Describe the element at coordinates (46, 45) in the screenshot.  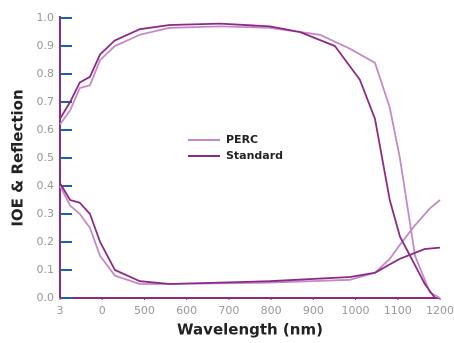
I see `y-tick-label: 0.9` at that location.